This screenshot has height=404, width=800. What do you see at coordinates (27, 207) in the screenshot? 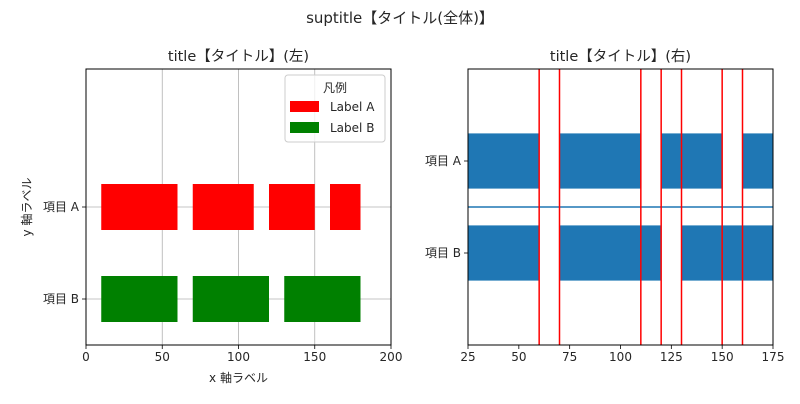
I see `chart-left-y-axis-label: y 軸ラベル` at bounding box center [27, 207].